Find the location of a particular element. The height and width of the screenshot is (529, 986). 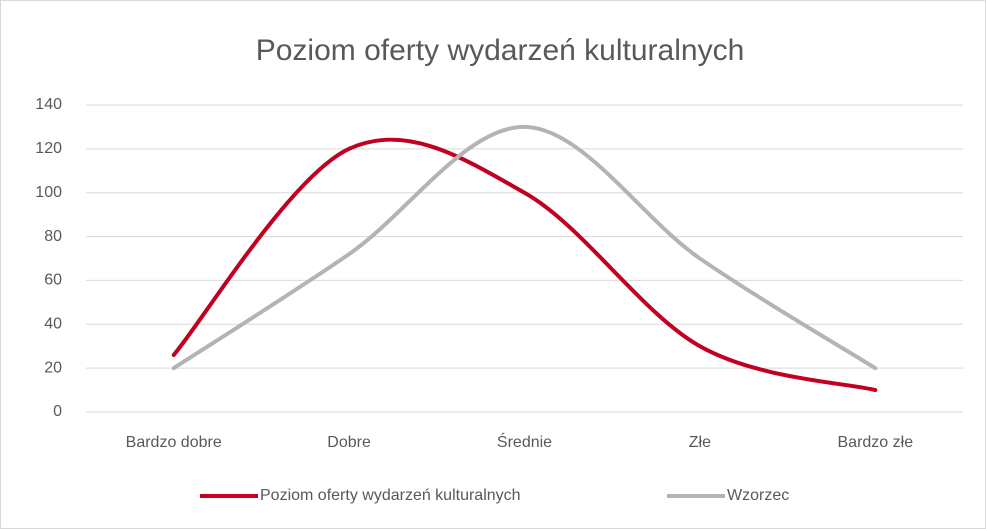

legend-label: Poziom oferty wydarzeń kulturalnych is located at coordinates (390, 495).